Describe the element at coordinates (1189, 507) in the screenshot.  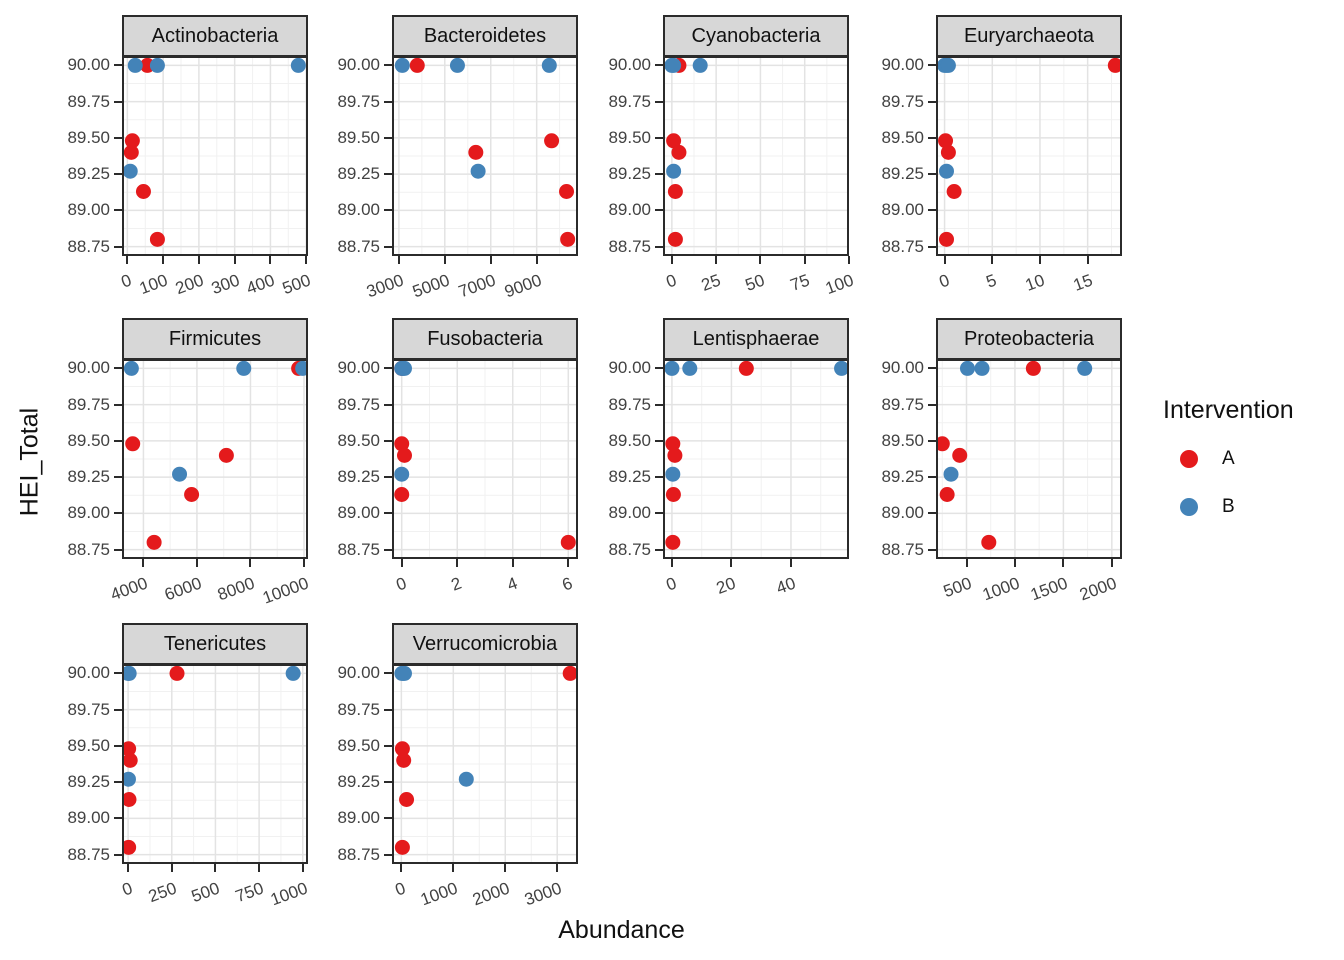
I see `legend-key-b` at that location.